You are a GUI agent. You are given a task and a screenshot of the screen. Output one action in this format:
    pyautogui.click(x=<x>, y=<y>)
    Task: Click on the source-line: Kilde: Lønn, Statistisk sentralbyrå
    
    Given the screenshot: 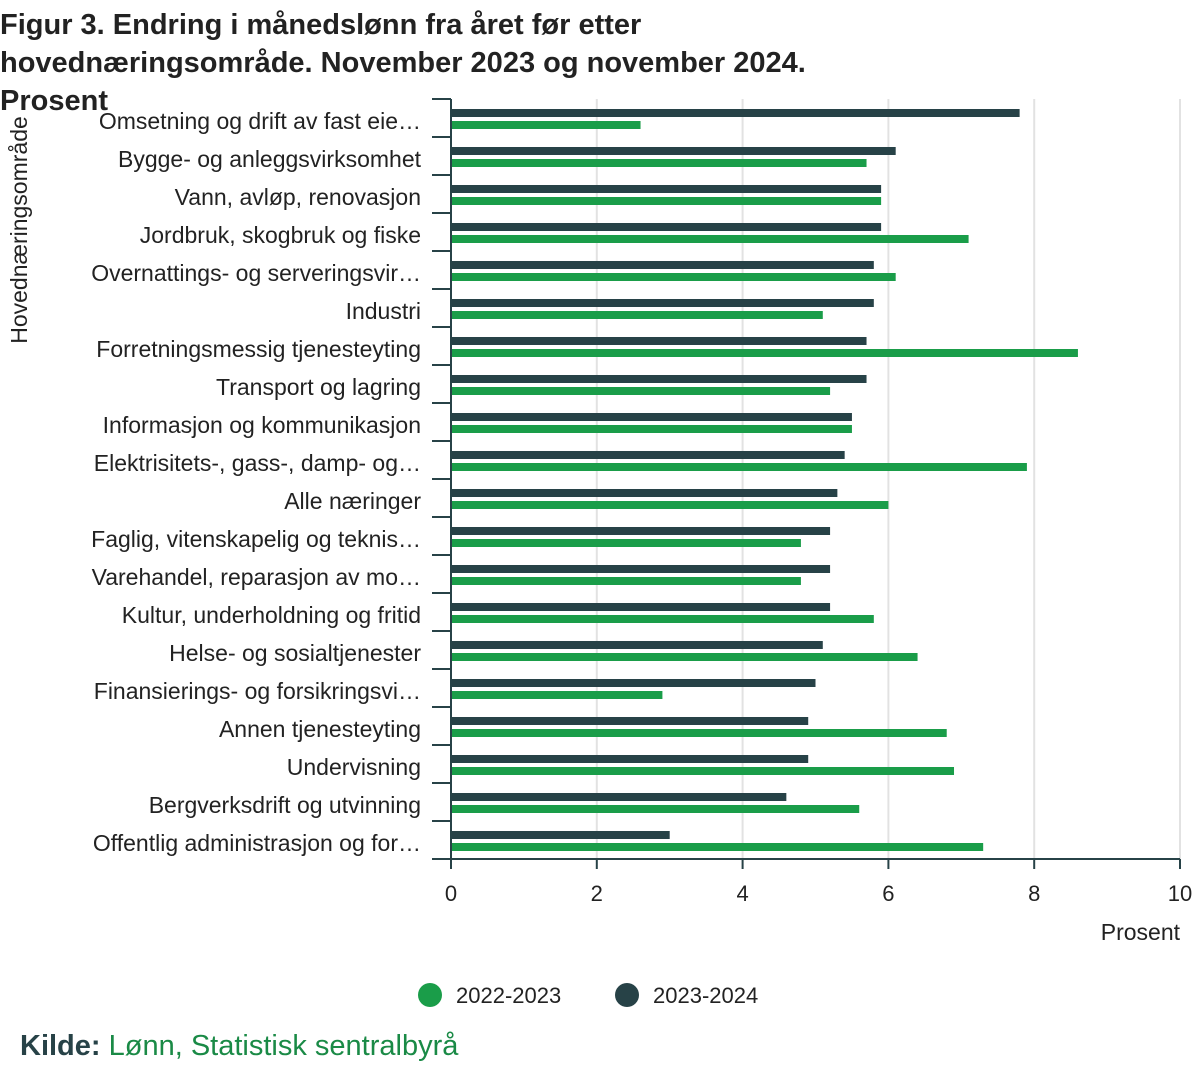 What is the action you would take?
    pyautogui.click(x=239, y=1046)
    